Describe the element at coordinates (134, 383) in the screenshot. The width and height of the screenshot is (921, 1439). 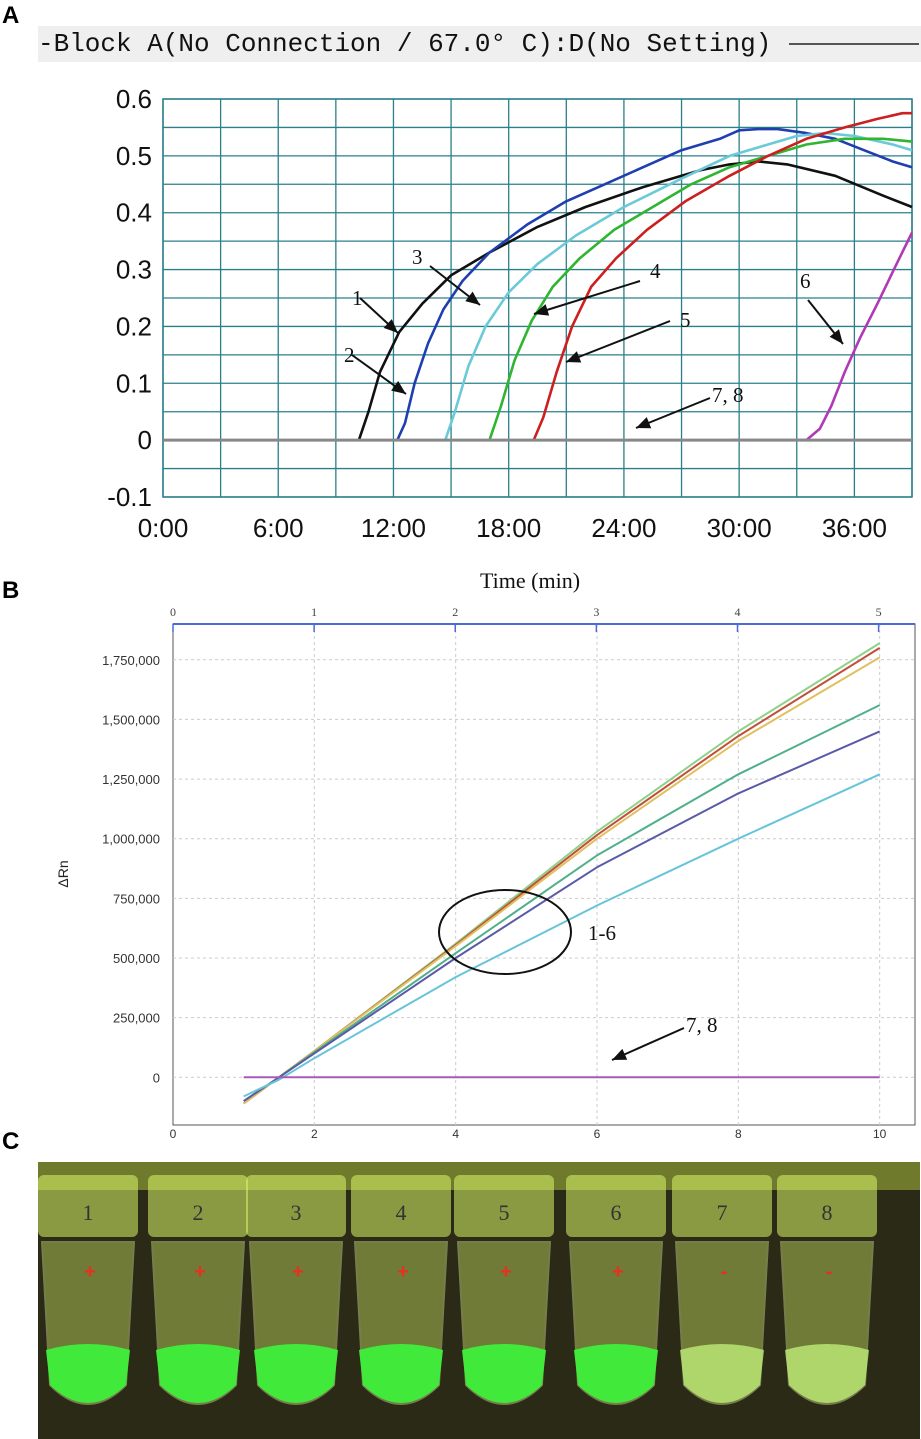
I see `y-tick-label: 0.1` at that location.